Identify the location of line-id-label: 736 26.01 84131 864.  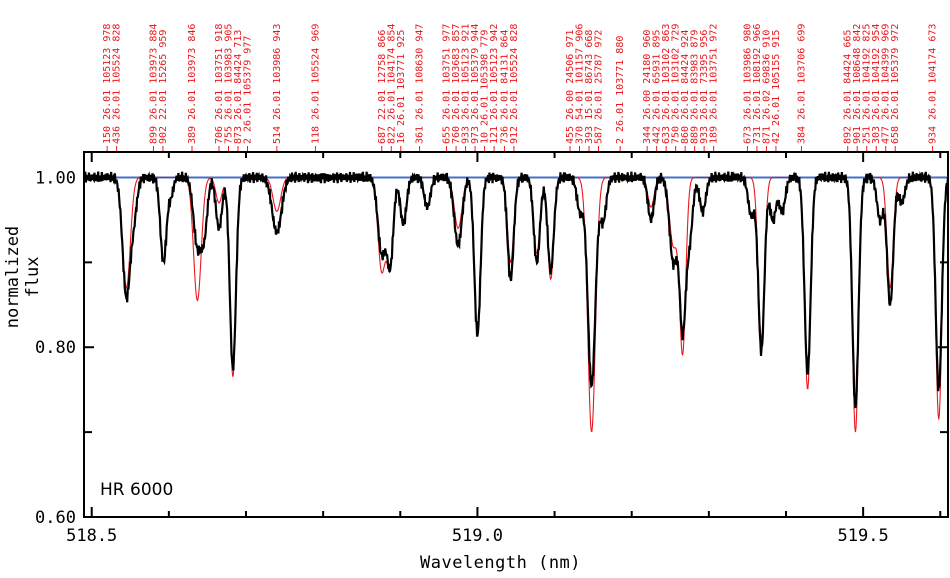
(504, 87).